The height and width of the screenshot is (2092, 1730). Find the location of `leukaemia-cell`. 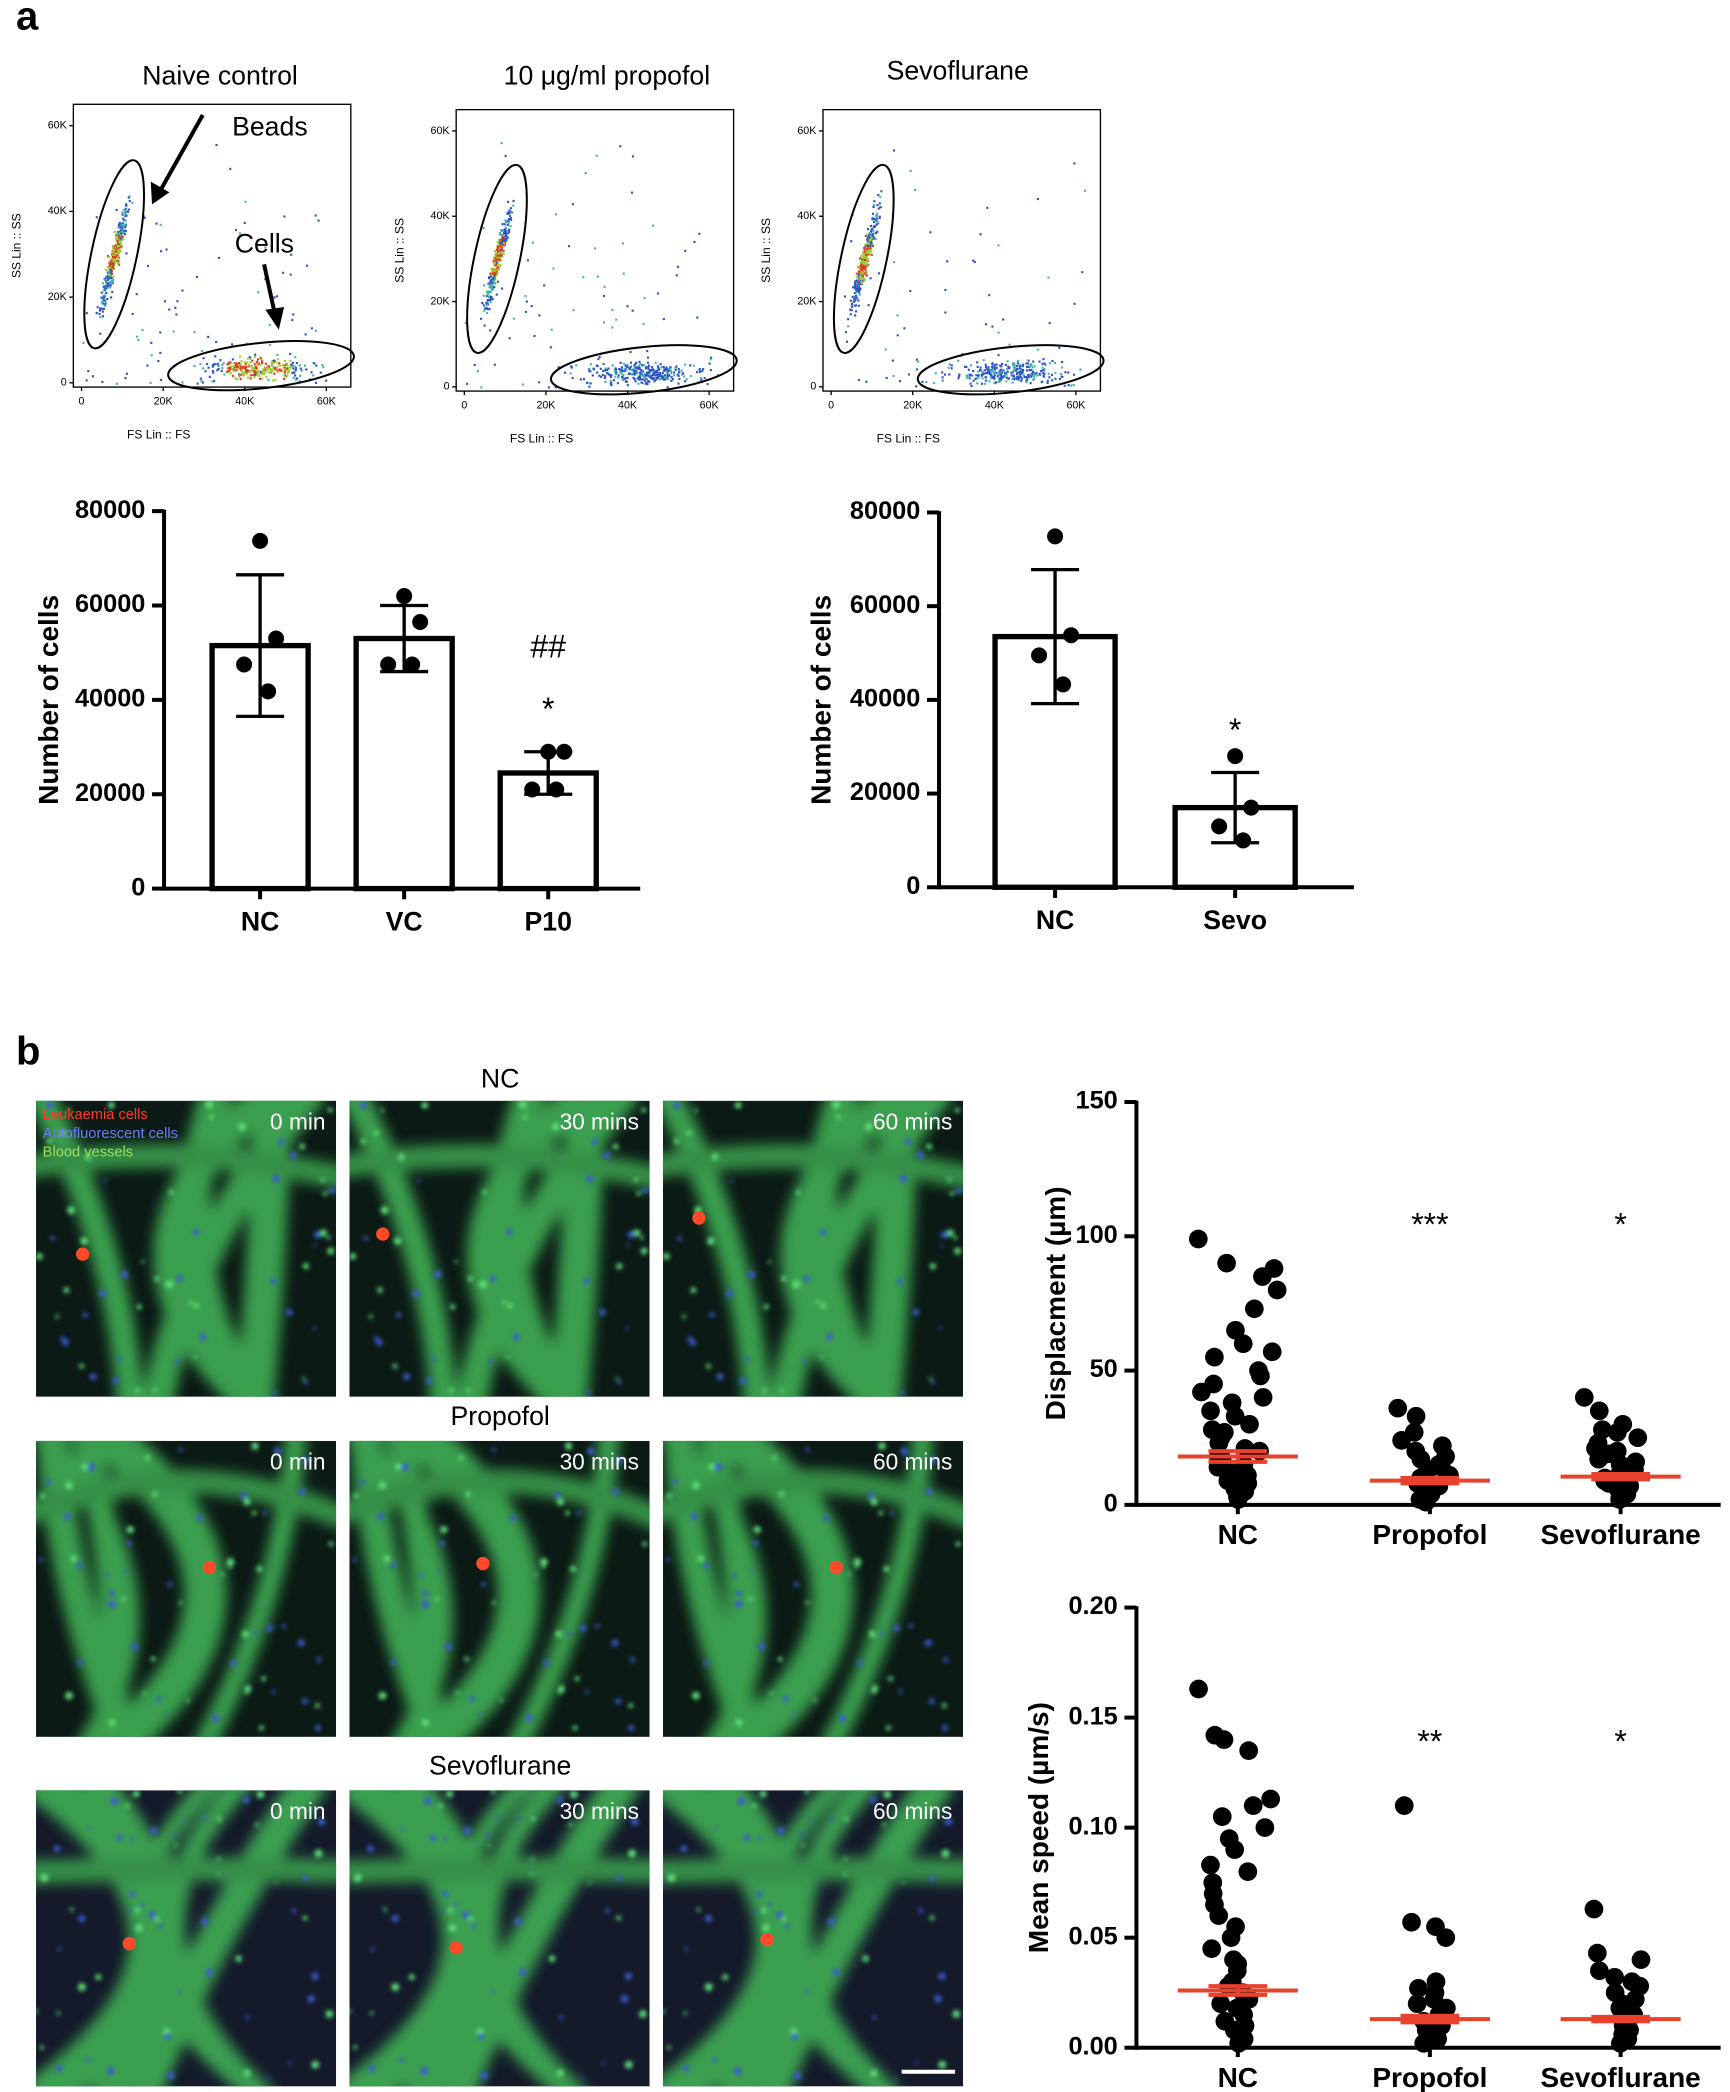

leukaemia-cell is located at coordinates (836, 1567).